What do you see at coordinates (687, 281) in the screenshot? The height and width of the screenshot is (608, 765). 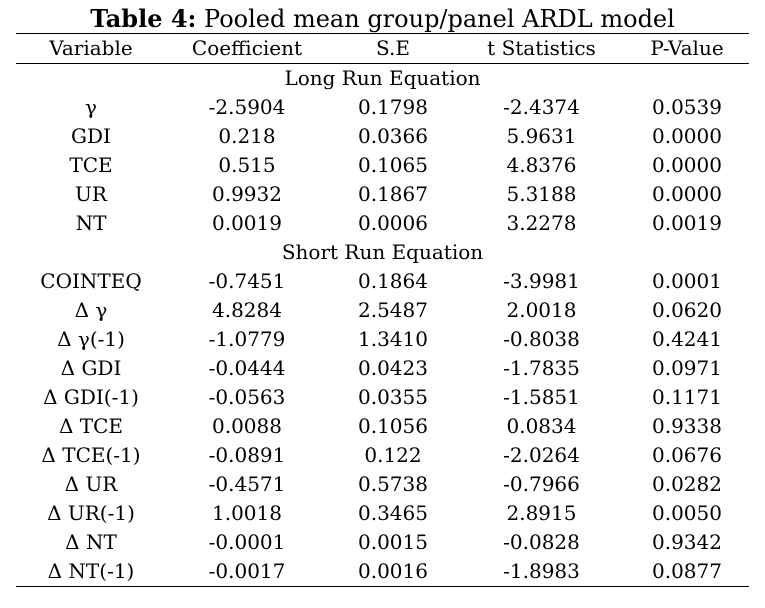 I see `cell-p-value: 0.0001` at bounding box center [687, 281].